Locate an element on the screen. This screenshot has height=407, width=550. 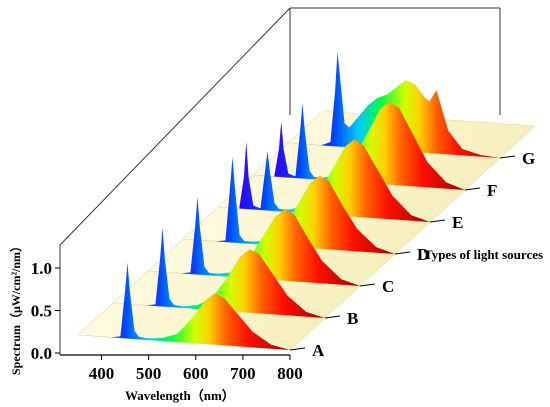
x-ticks: 400 500 600 700 800 is located at coordinates (196, 369).